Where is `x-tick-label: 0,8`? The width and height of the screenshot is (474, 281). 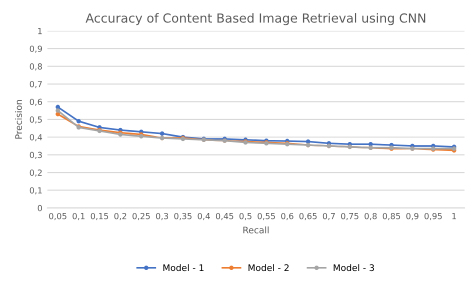 x-tick-label: 0,8 is located at coordinates (370, 216).